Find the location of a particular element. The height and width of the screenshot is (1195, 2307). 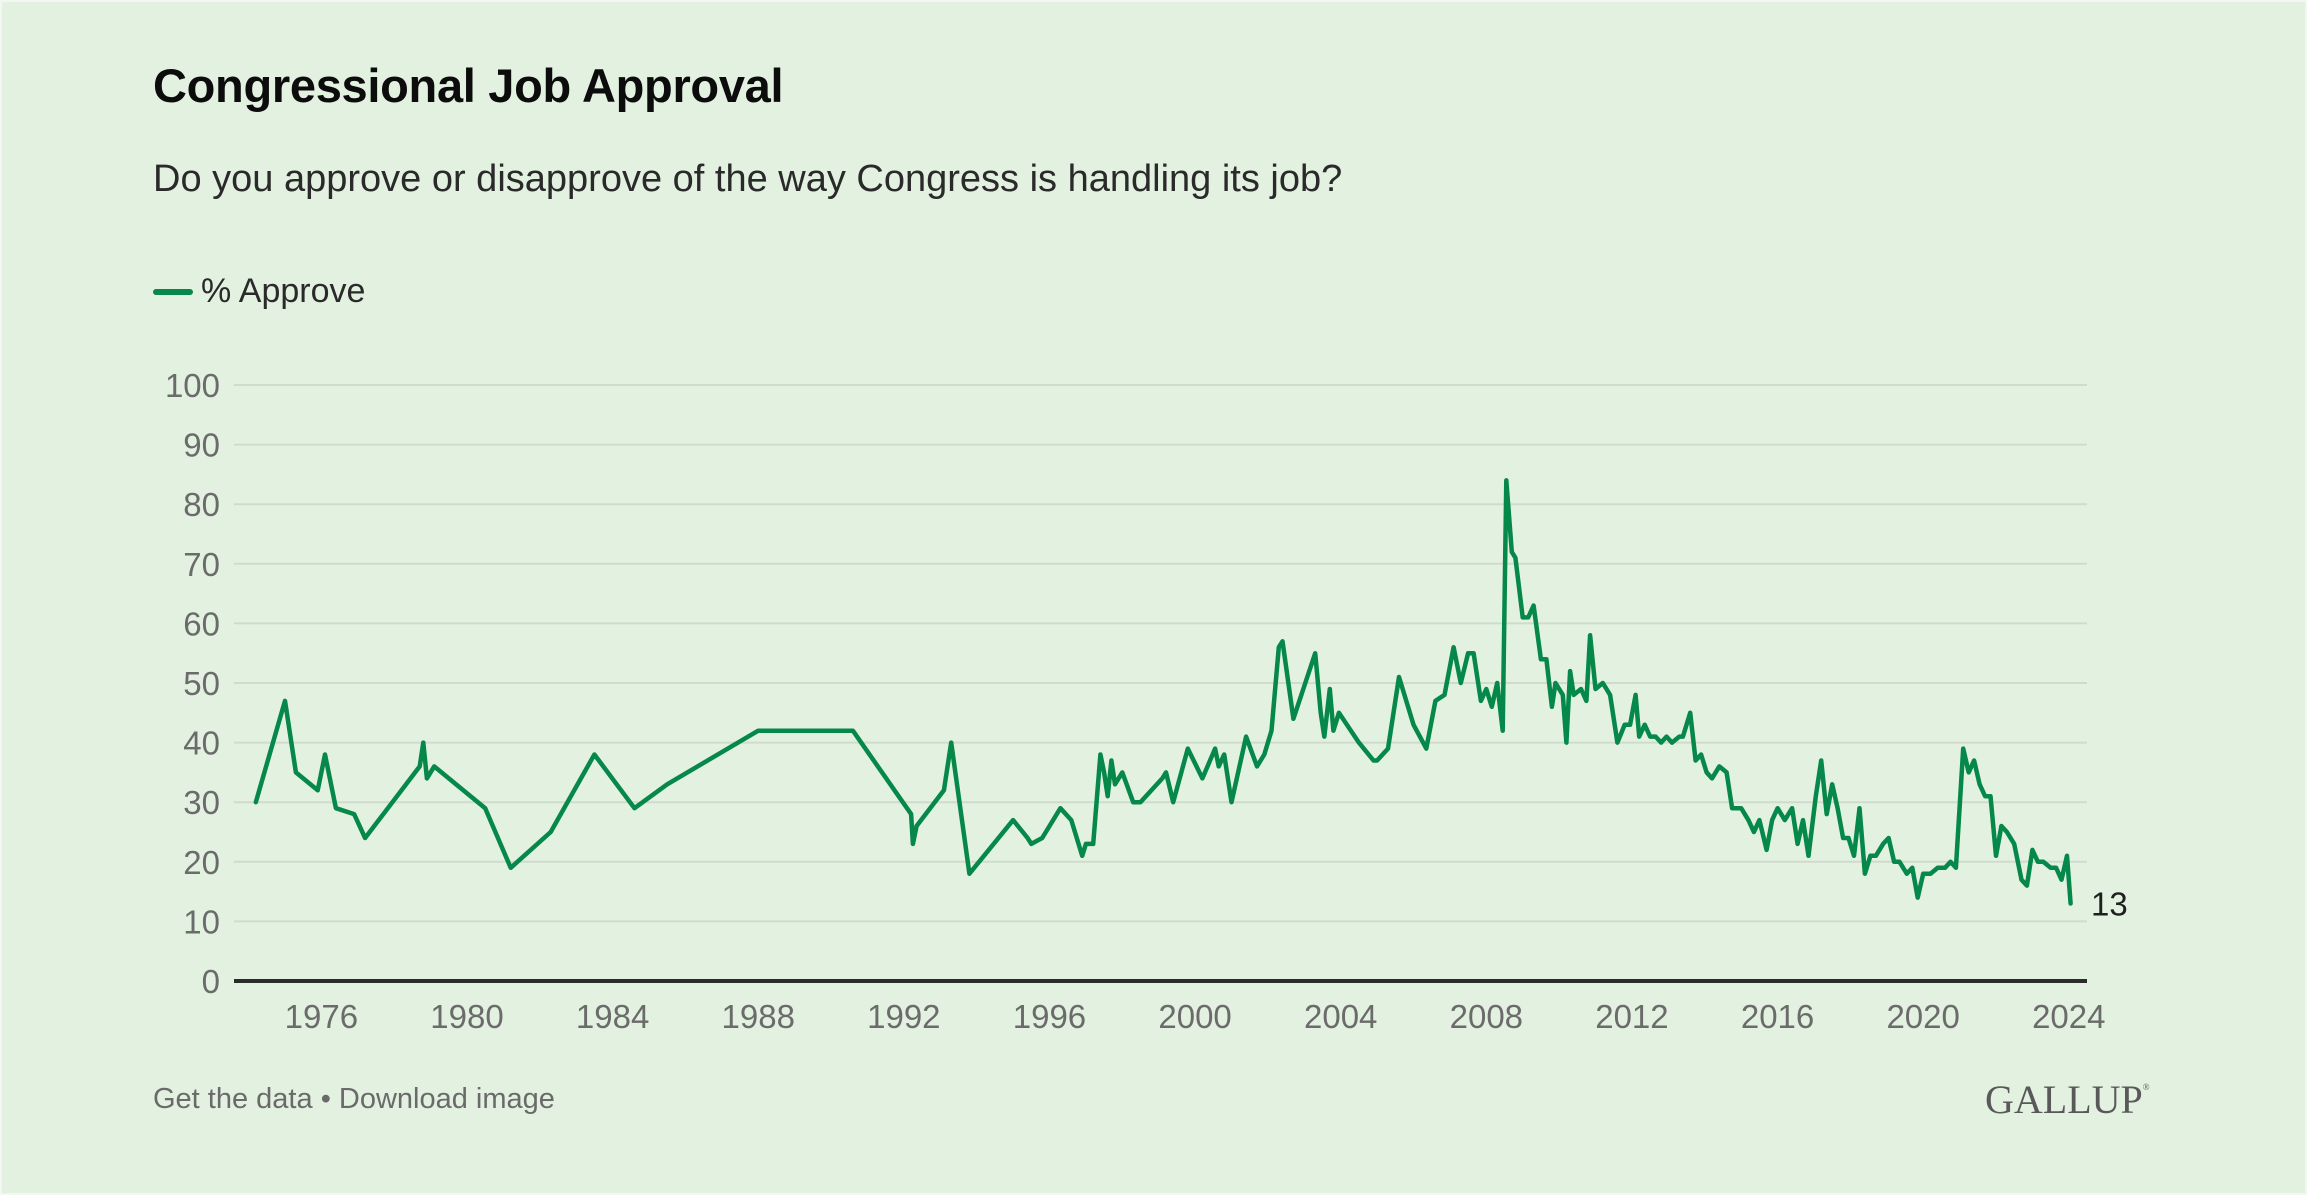

x-tick-label: 1992 is located at coordinates (903, 1016).